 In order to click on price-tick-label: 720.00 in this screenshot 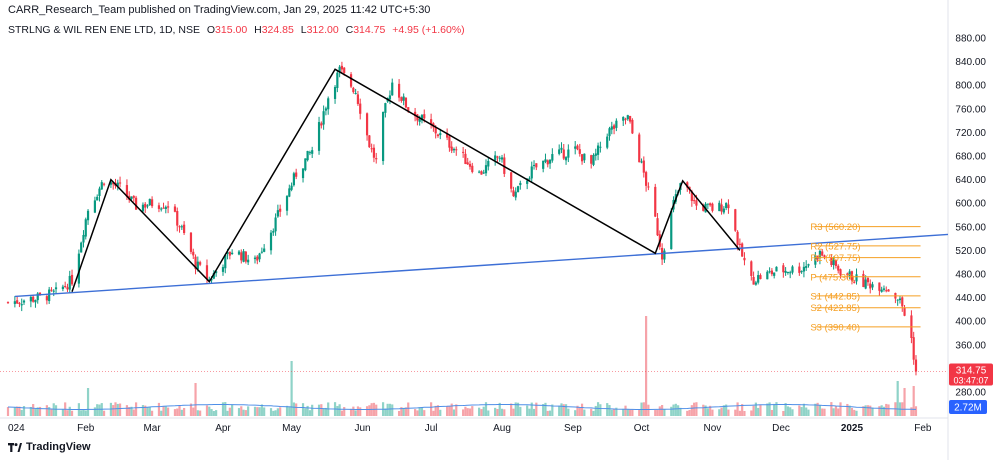, I will do `click(970, 133)`.